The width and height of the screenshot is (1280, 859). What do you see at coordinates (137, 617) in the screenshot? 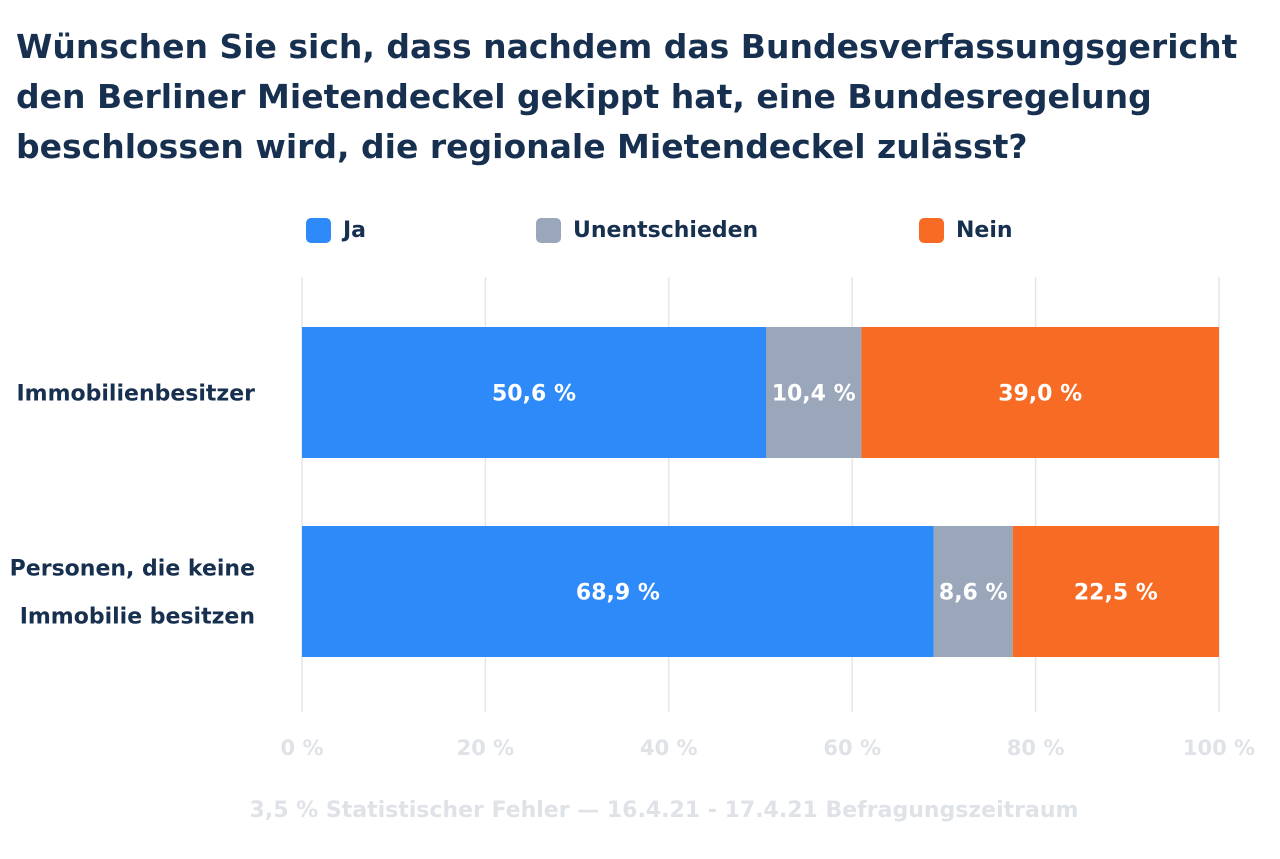
I see `category-label-1-line-1: Immobilie besitzen` at bounding box center [137, 617].